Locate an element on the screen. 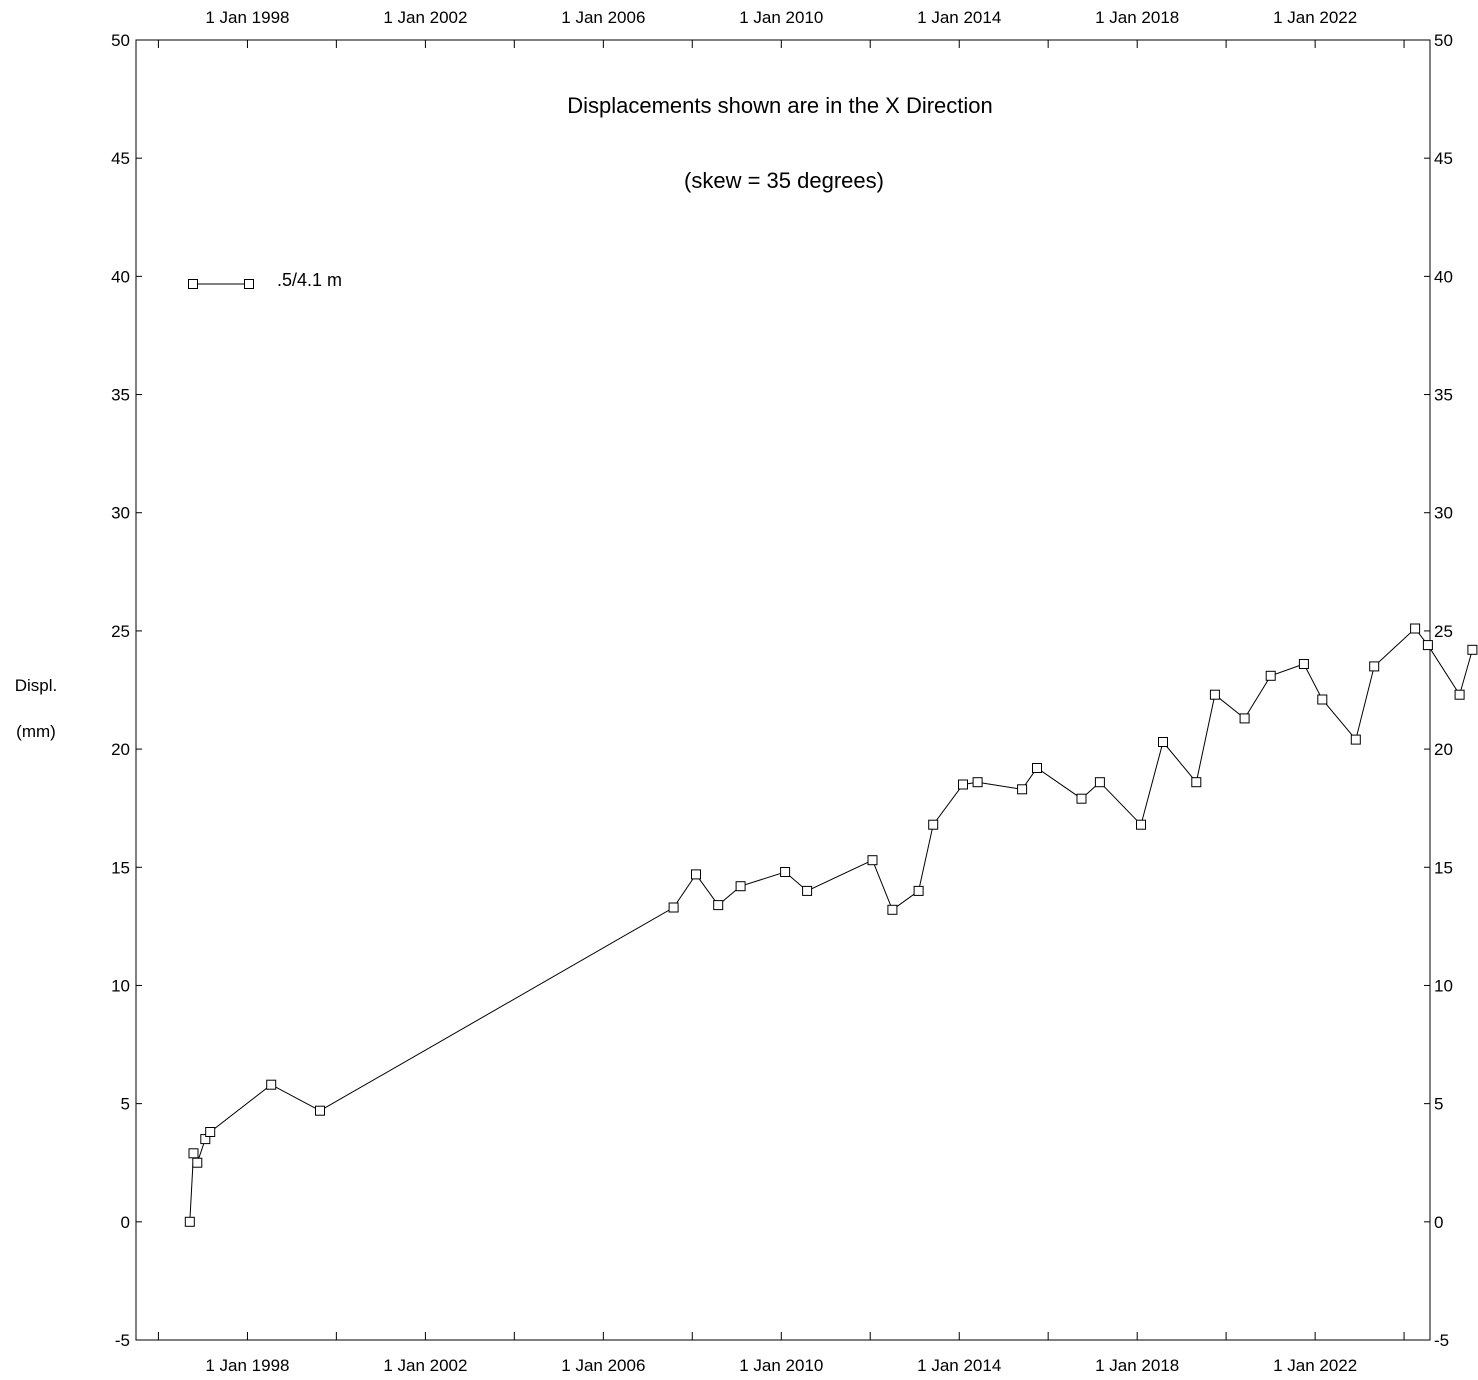 This screenshot has height=1380, width=1478. y-tick-label-left: 0 is located at coordinates (125, 1222).